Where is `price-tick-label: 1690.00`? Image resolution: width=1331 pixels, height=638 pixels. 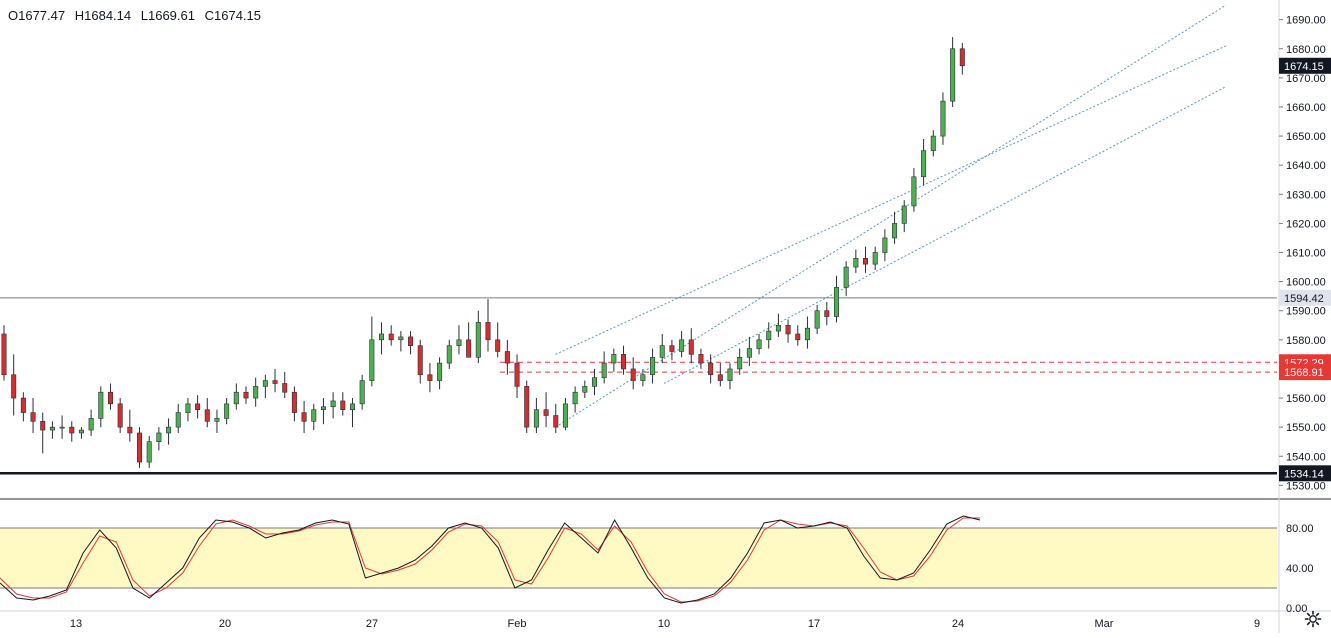
price-tick-label: 1690.00 is located at coordinates (1306, 21).